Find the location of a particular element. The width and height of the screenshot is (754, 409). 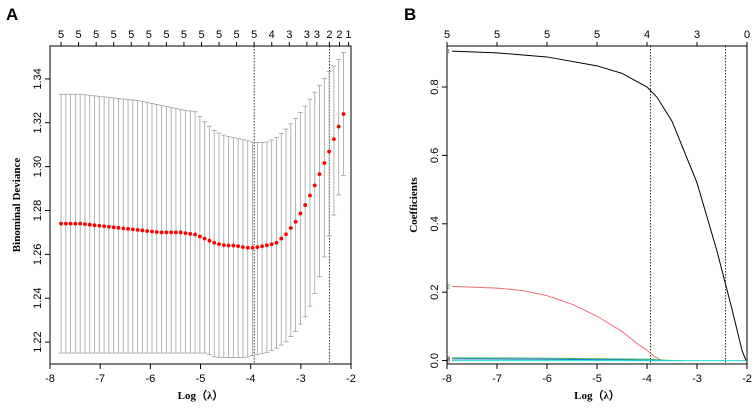

y-tick-label: 1.30 is located at coordinates (38, 166).